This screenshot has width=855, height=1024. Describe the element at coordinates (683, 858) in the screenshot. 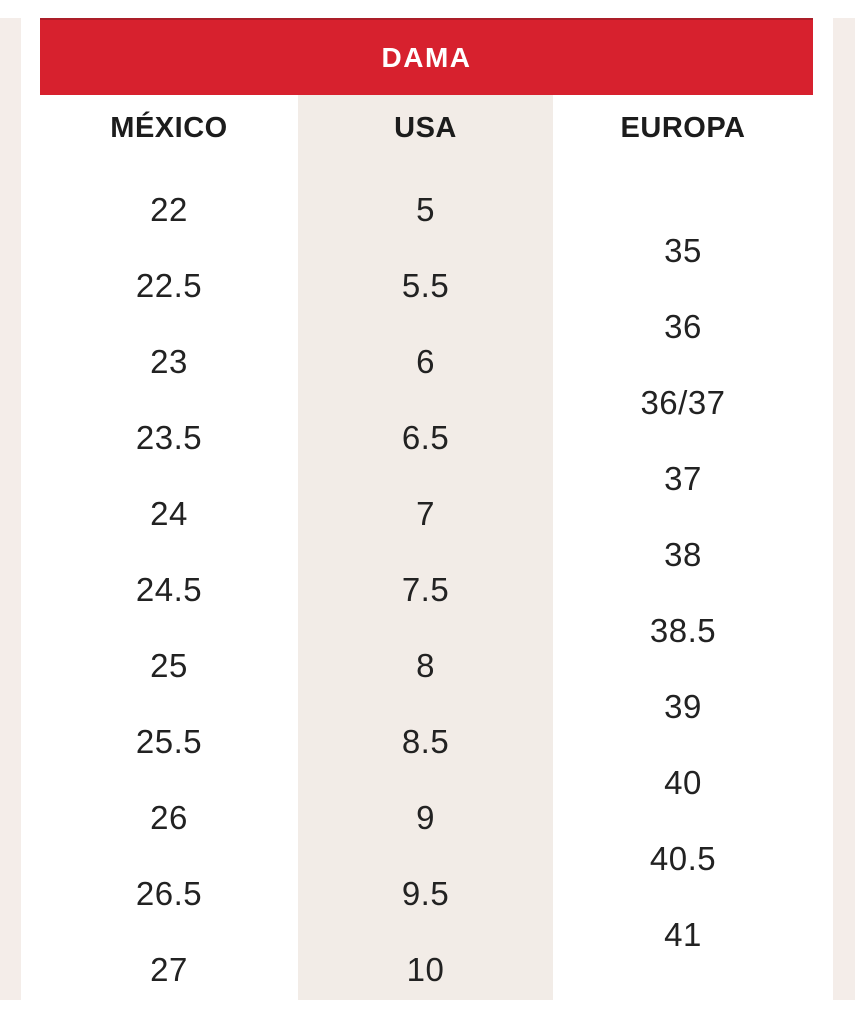

I see `europa-size-cell: 40.5` at that location.